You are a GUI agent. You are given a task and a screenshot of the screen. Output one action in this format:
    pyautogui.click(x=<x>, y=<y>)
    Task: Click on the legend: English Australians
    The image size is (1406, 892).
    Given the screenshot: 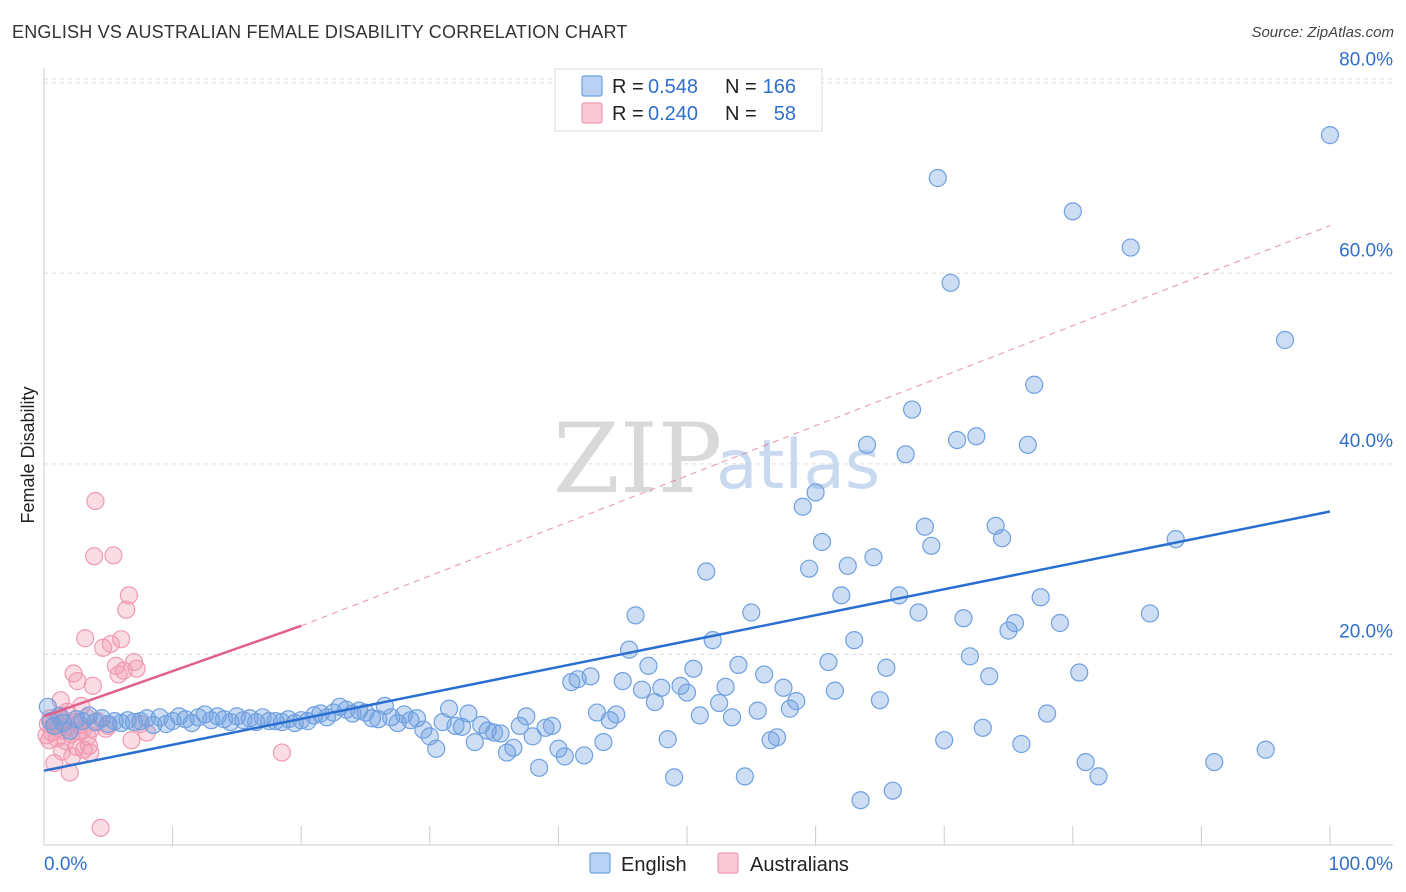 What is the action you would take?
    pyautogui.click(x=719, y=864)
    